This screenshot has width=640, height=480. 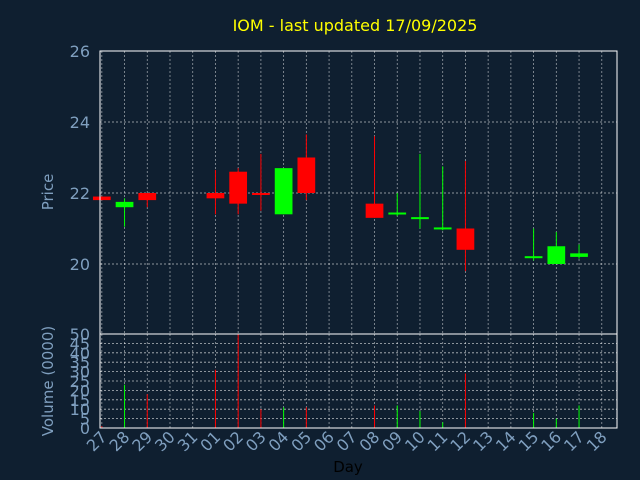 I want to click on price-y-ticks: 20 22 24 26, so click(x=80, y=158).